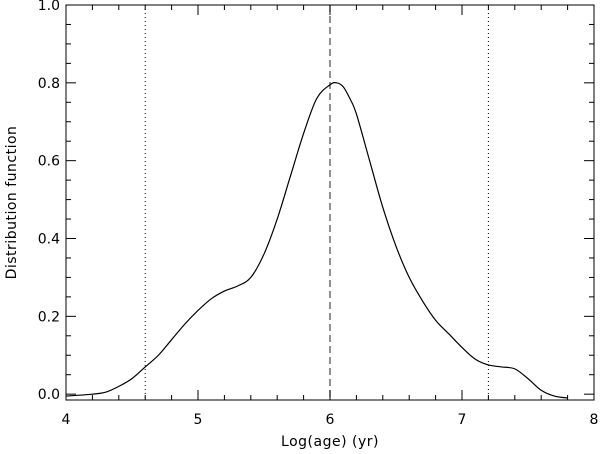  I want to click on x-axis-label: Log(age) (yr), so click(330, 442).